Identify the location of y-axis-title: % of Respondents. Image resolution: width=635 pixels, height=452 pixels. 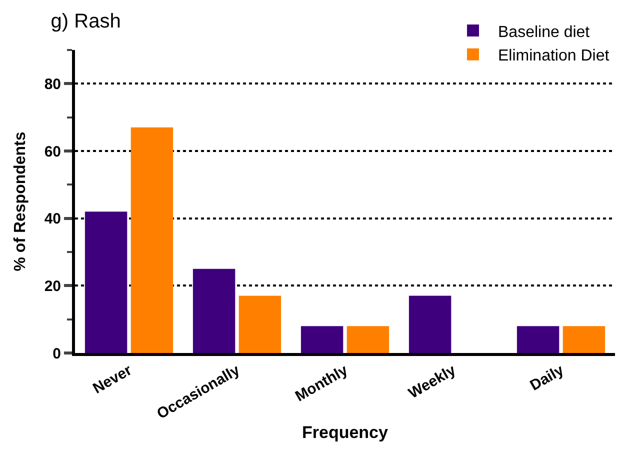
(21, 202).